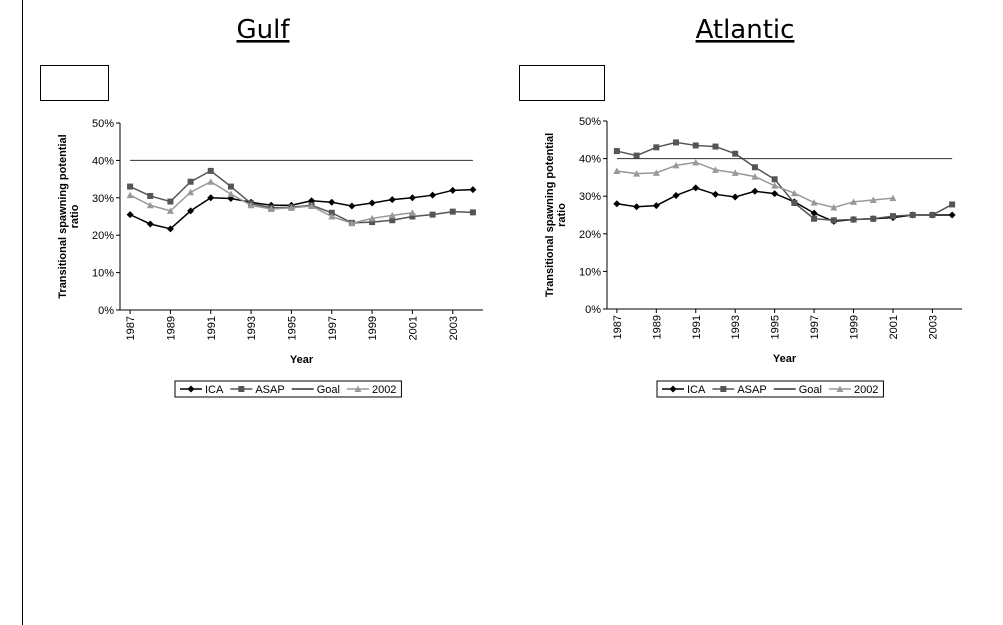 The image size is (1003, 625). I want to click on empty-box, so click(562, 83).